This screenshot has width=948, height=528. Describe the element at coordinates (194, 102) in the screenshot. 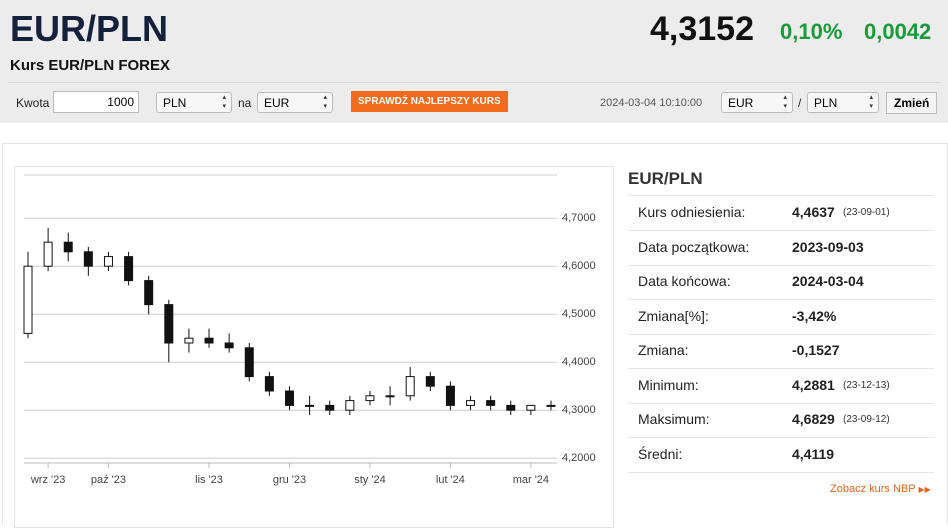

I see `from-select: PLN` at that location.